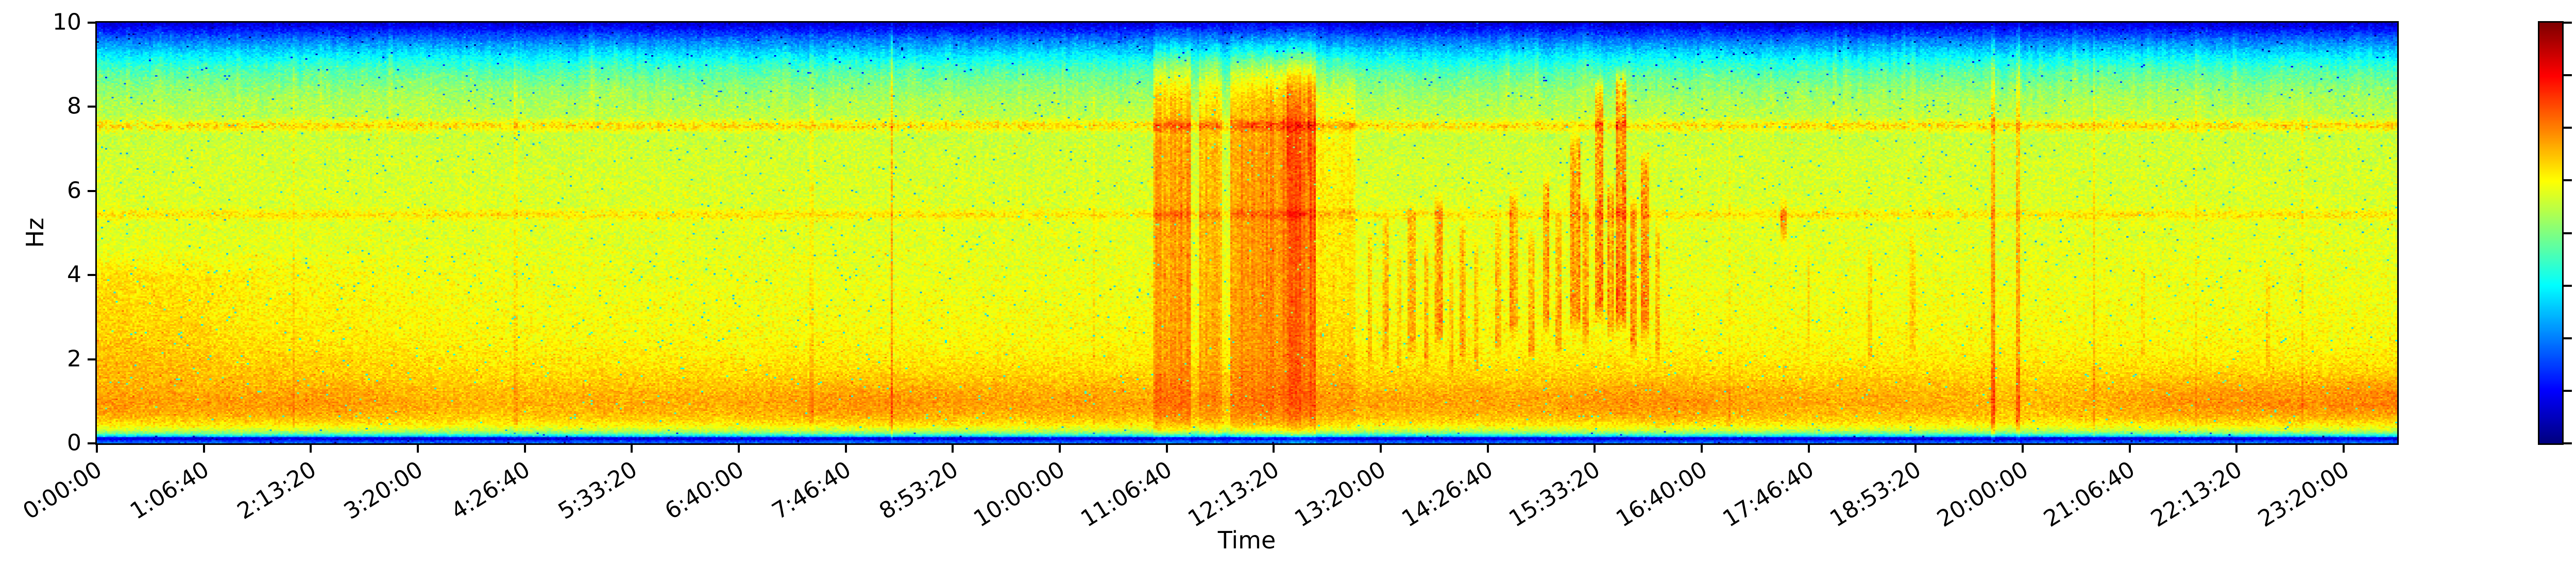 The image size is (2576, 569). I want to click on y-tick-label: 0, so click(74, 442).